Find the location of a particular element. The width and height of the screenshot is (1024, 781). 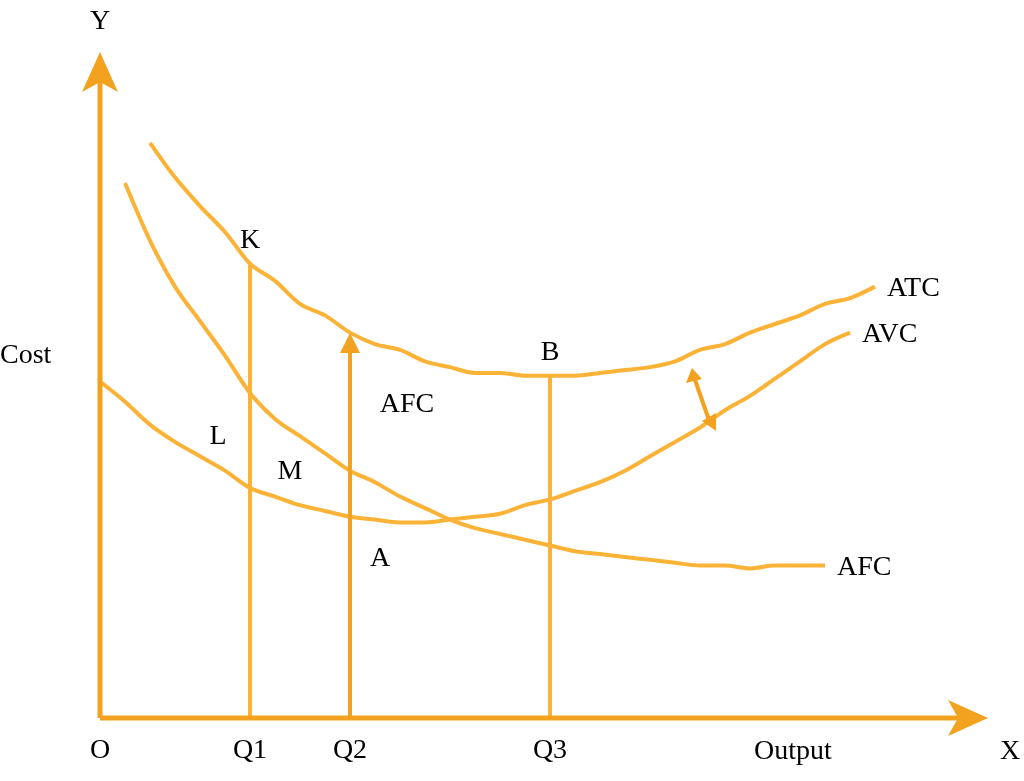

series-label: ATC is located at coordinates (913, 286).